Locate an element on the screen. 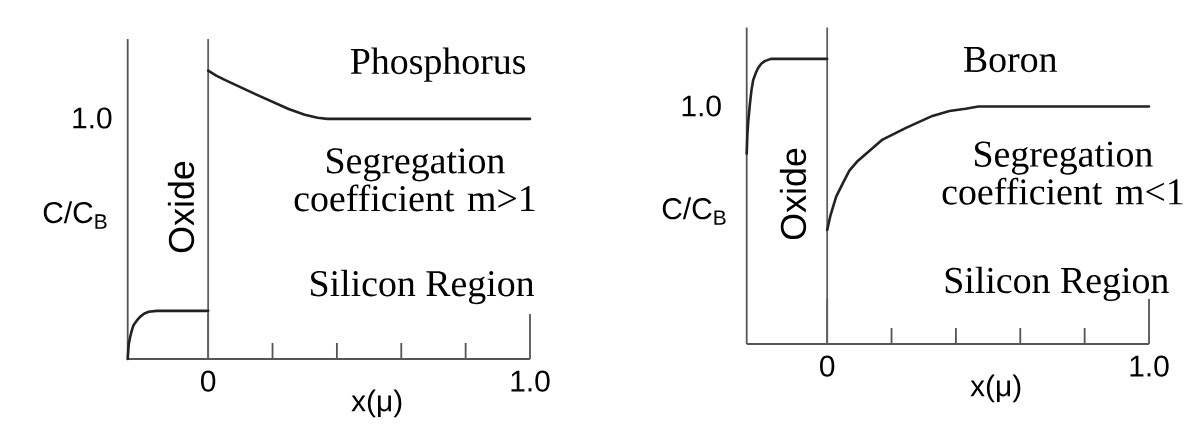 The image size is (1198, 429). annotation: Segregation coefficient m>1 is located at coordinates (414, 180).